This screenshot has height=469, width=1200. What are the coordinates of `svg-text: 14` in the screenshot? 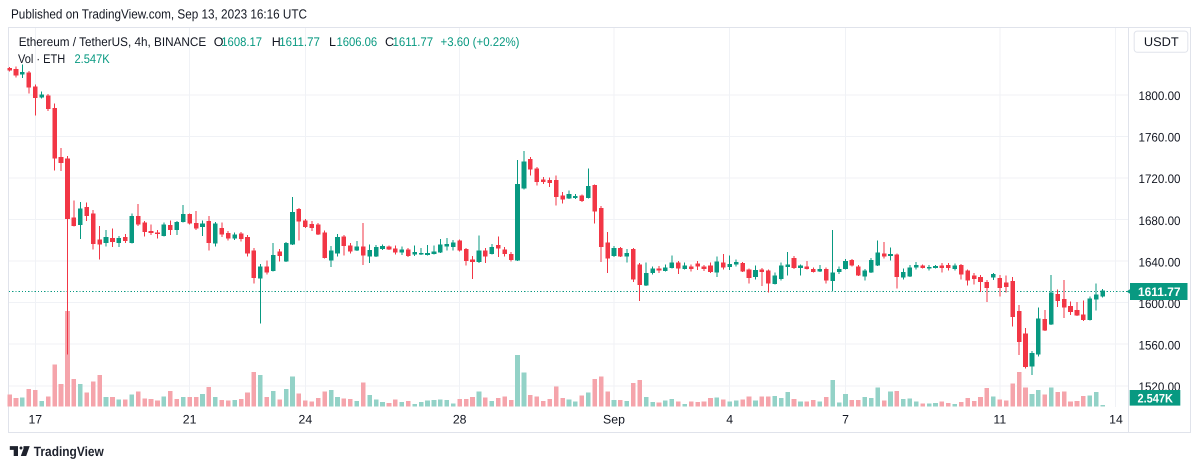 It's located at (1116, 419).